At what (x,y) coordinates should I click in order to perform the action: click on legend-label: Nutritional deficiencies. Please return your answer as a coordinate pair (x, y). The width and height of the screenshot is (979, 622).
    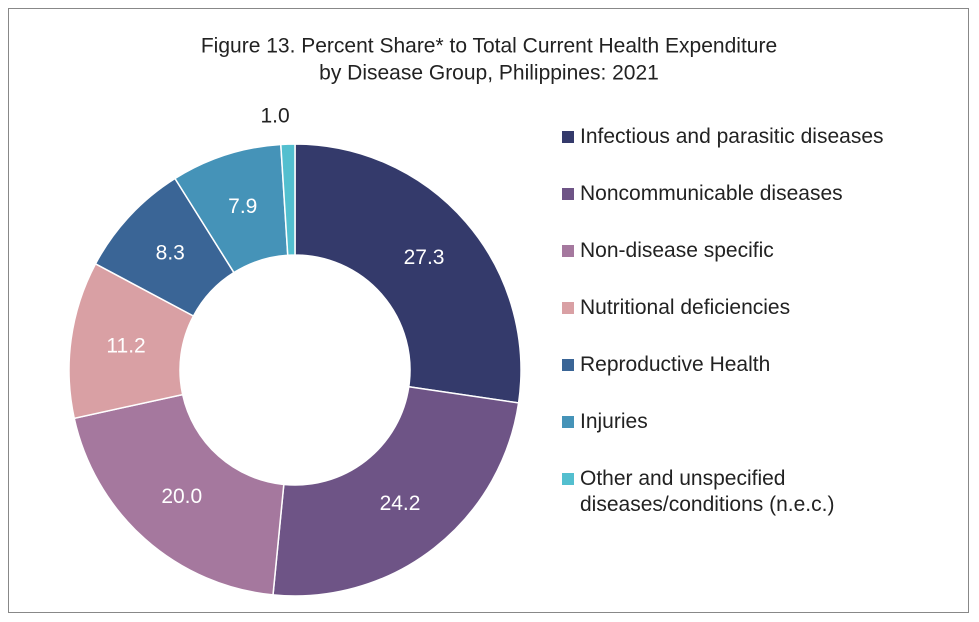
    Looking at the image, I should click on (685, 307).